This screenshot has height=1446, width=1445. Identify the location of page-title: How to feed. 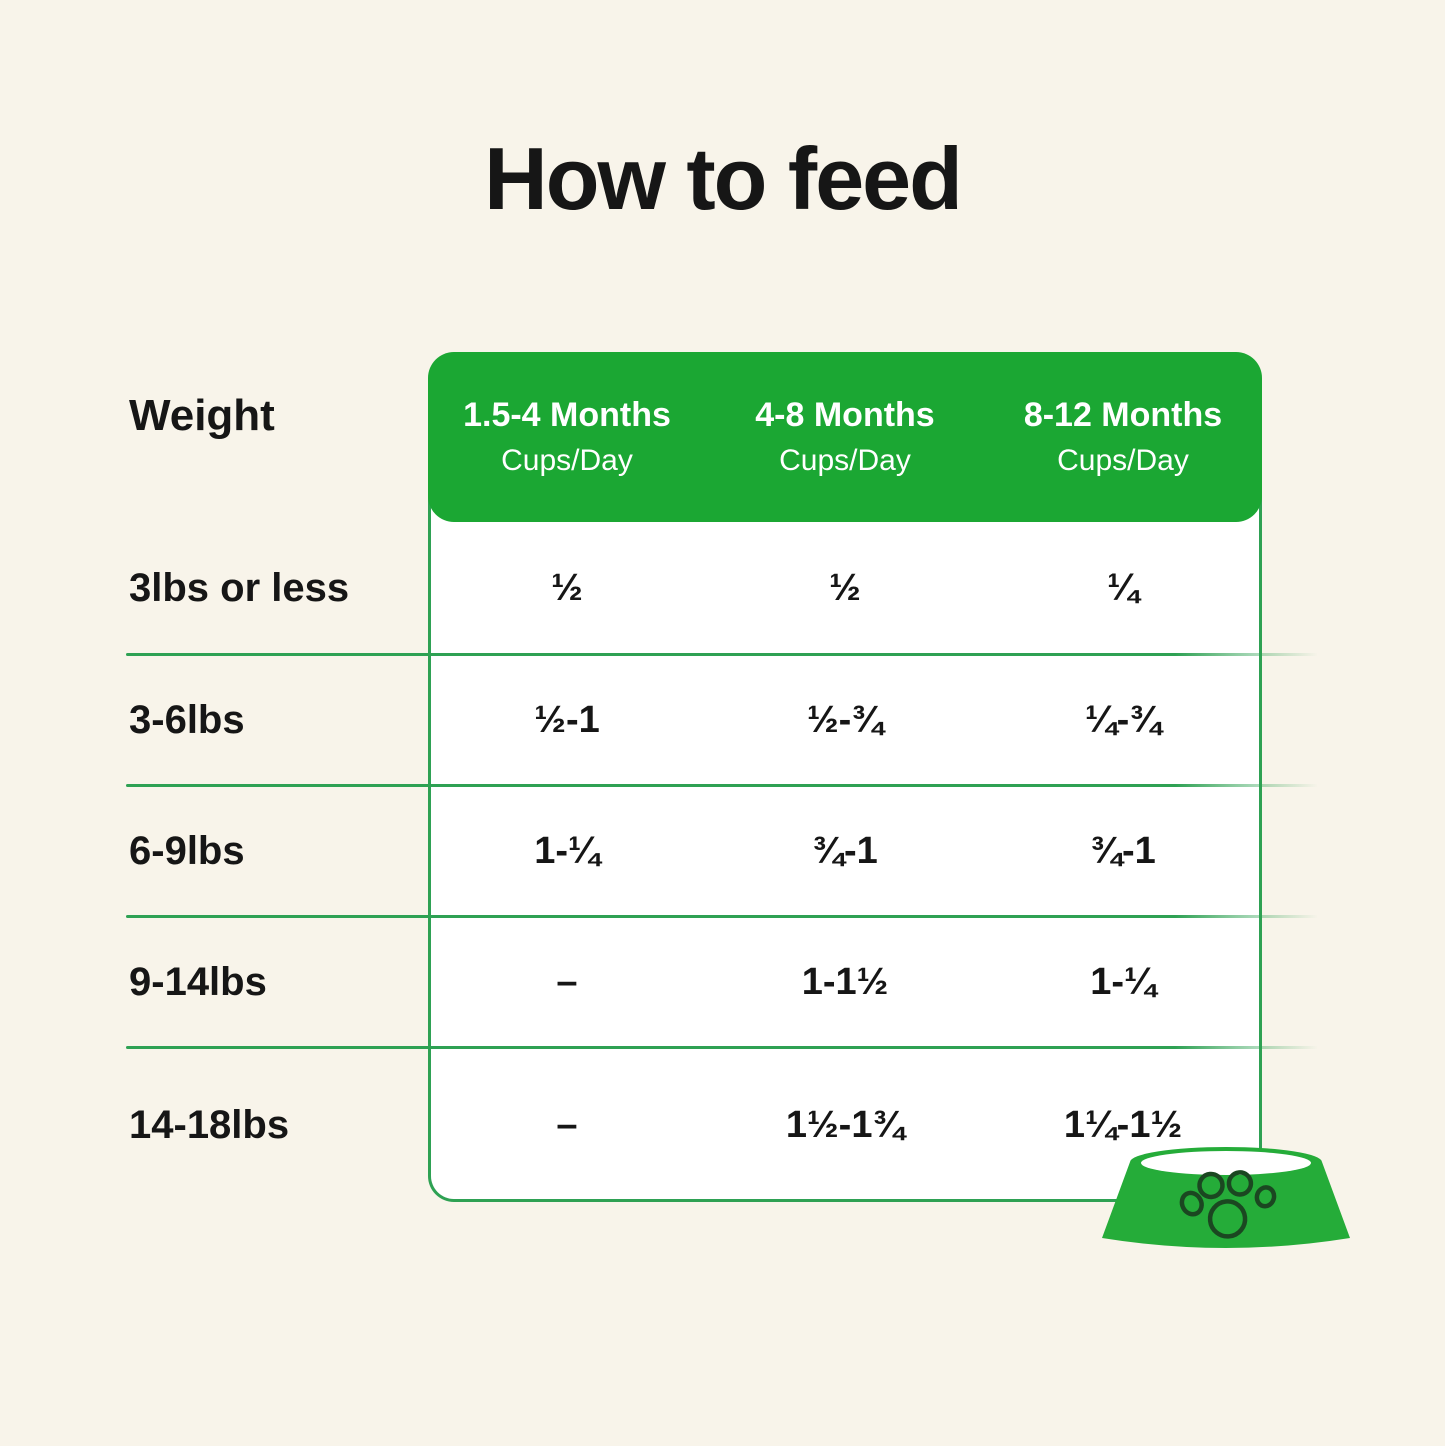
(723, 178).